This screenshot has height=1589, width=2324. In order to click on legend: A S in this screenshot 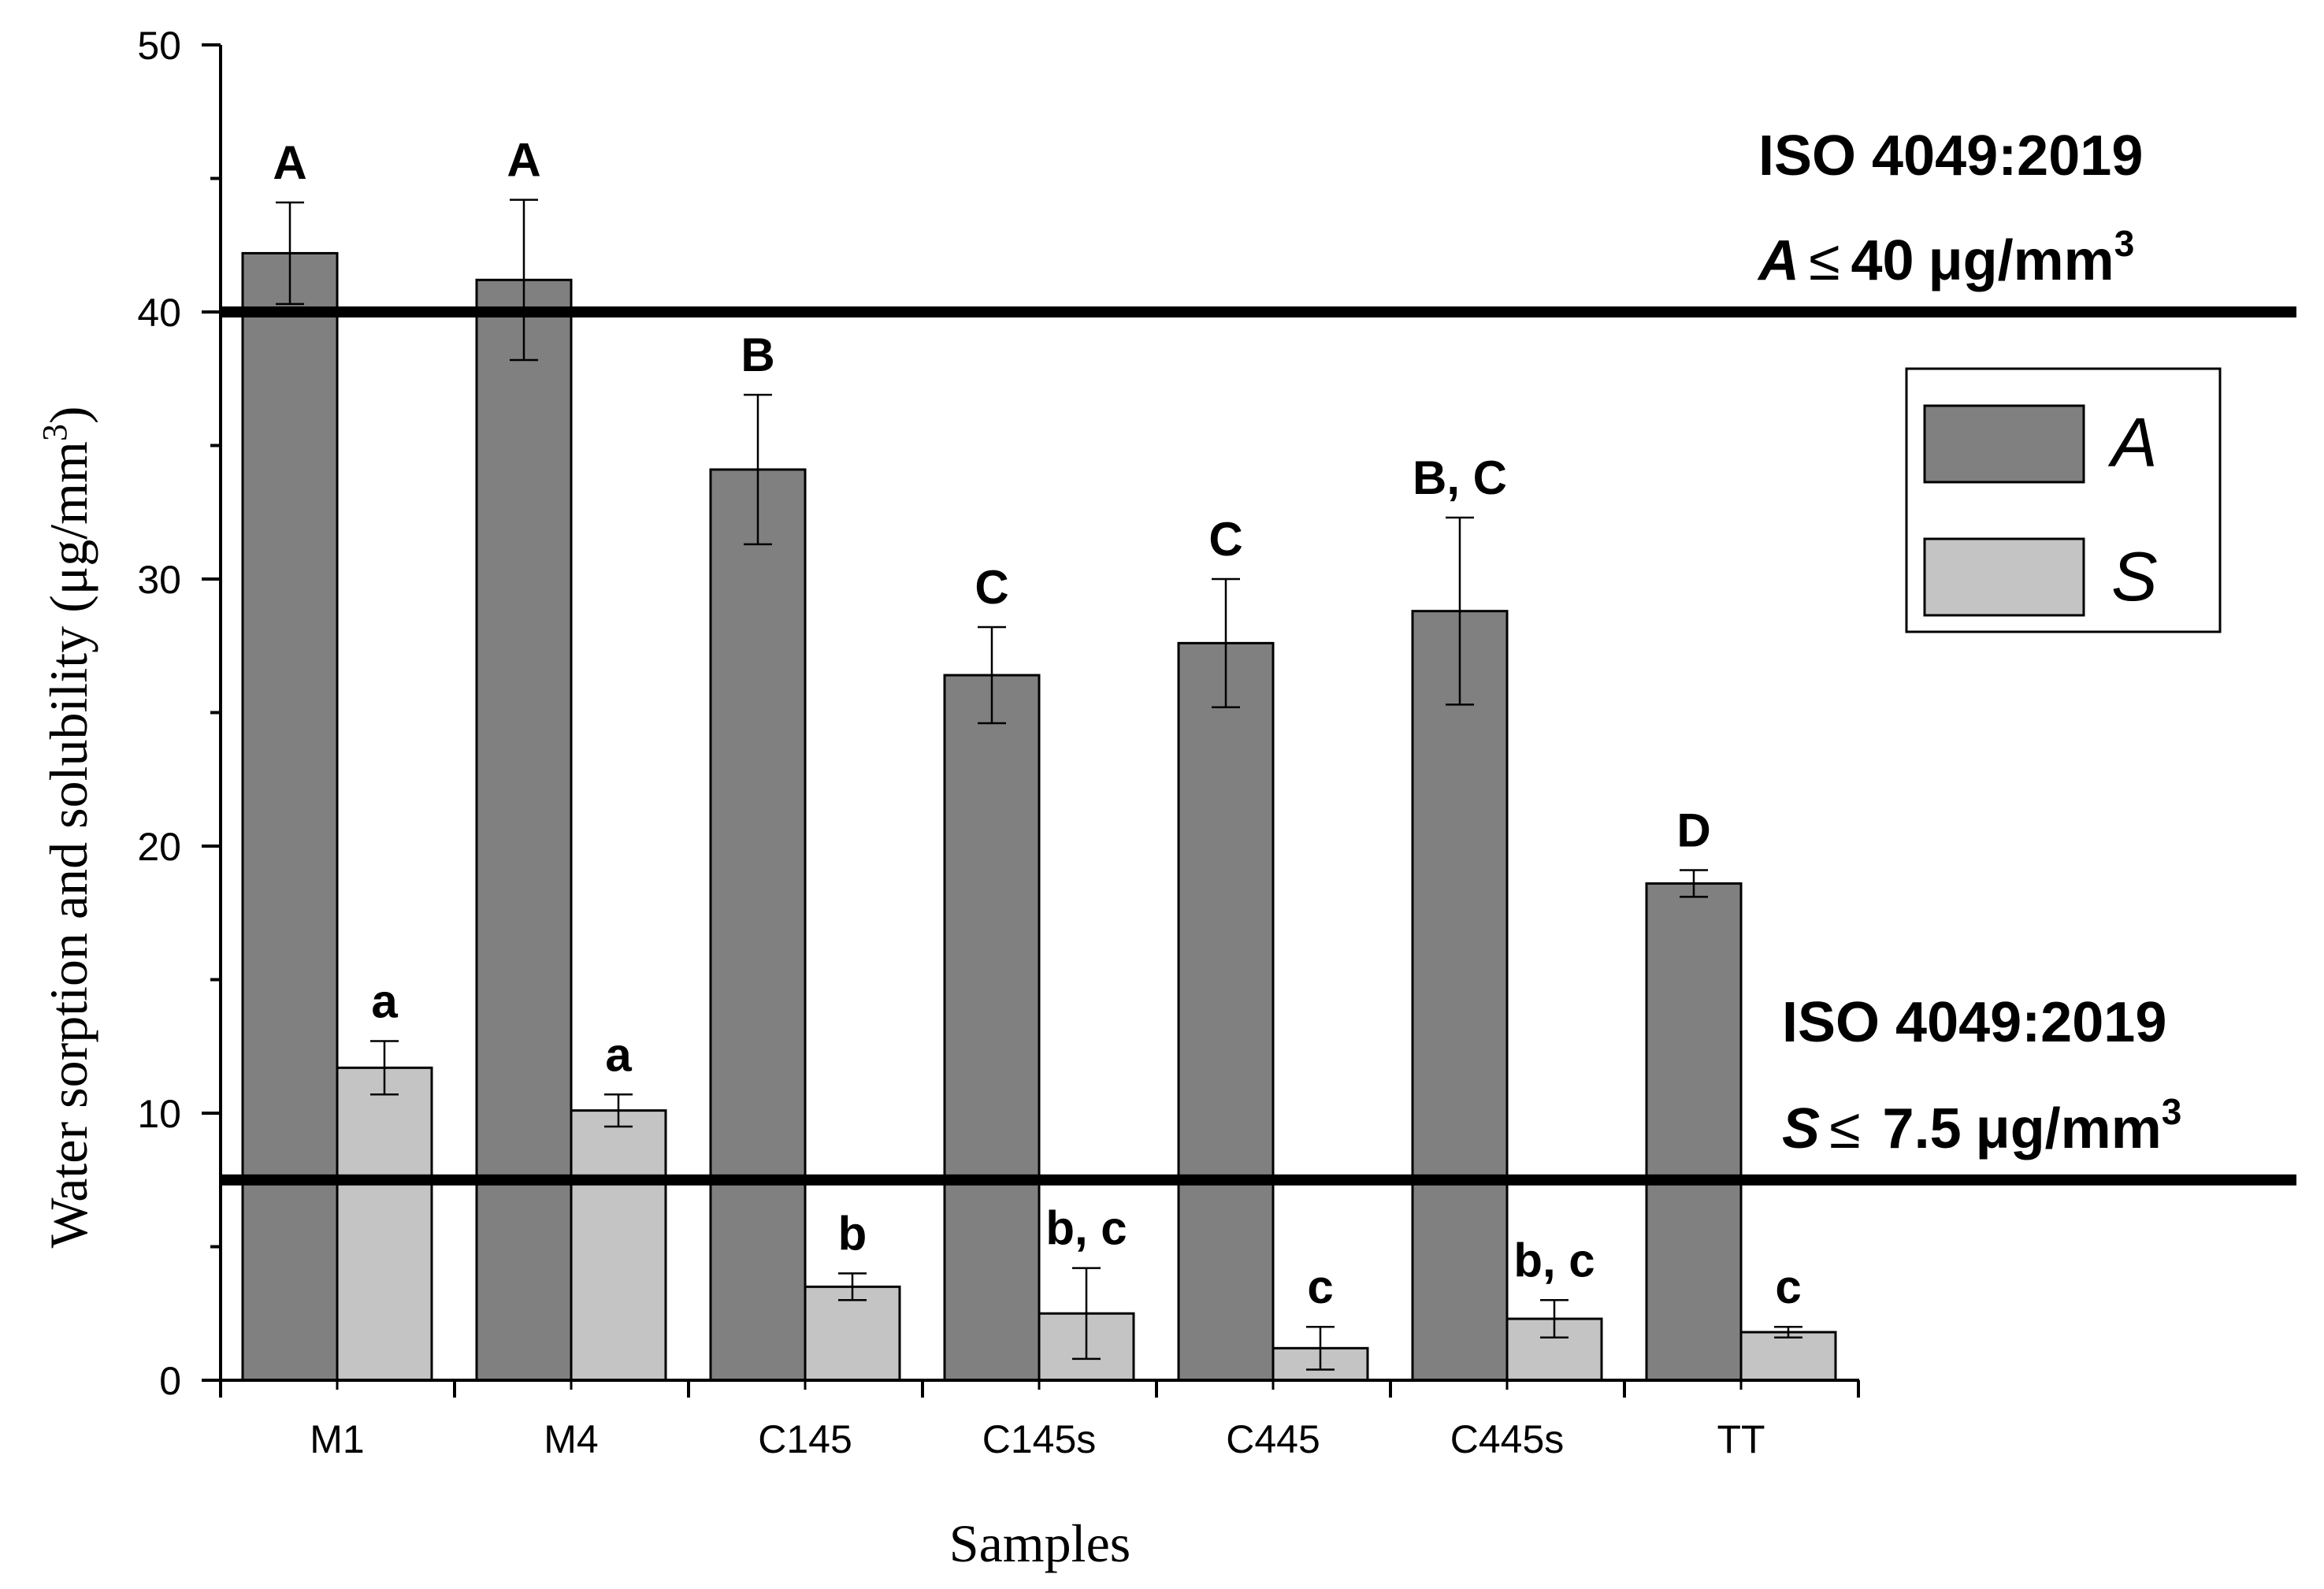, I will do `click(2063, 500)`.